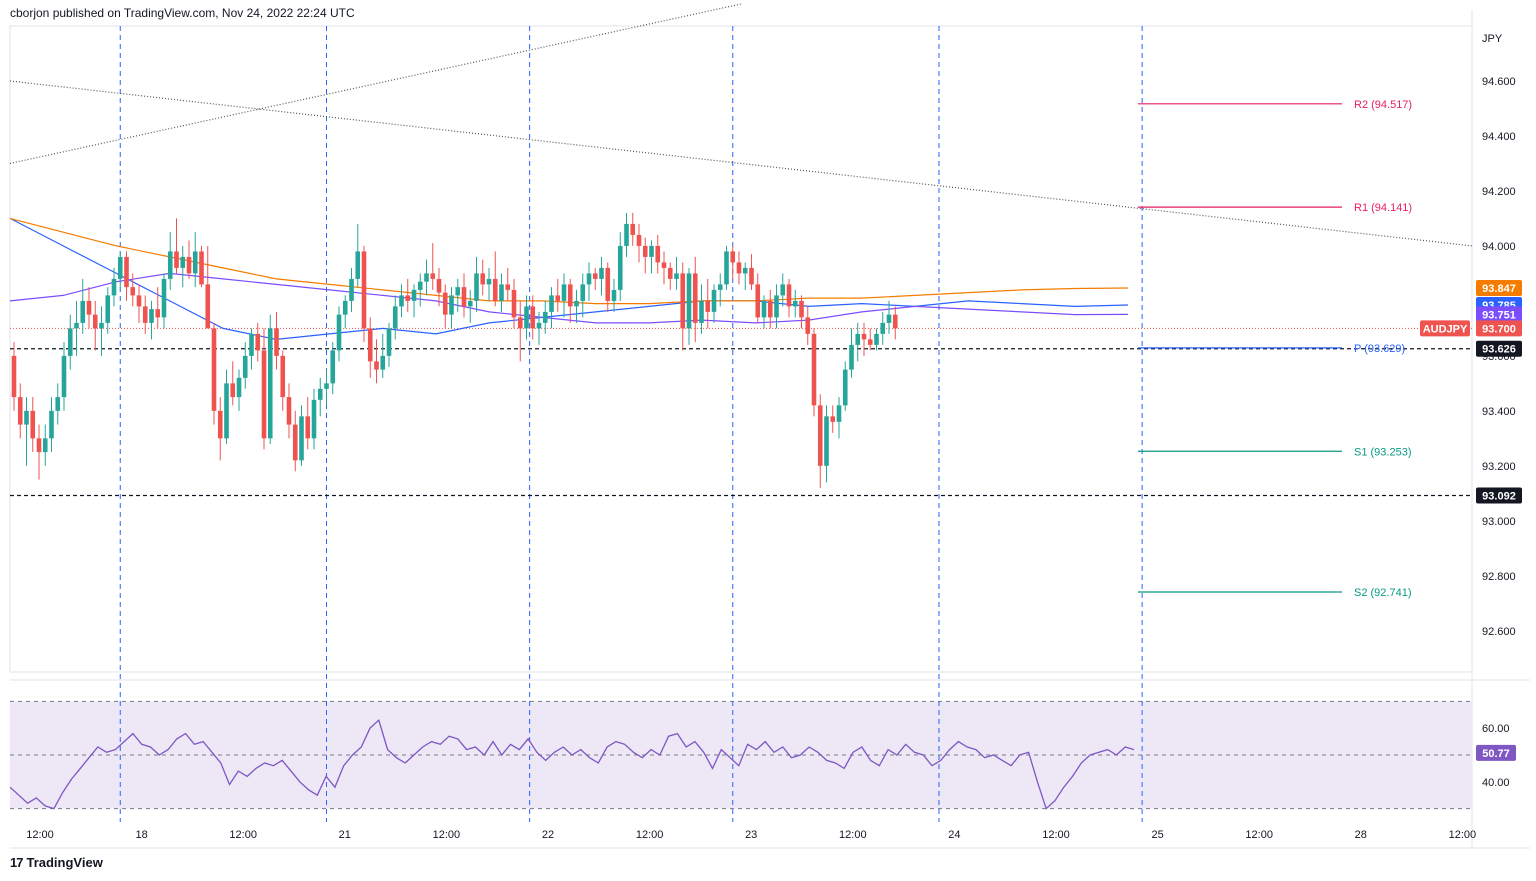 The height and width of the screenshot is (881, 1536). Describe the element at coordinates (56, 862) in the screenshot. I see `tradingview-logo: 17 TradingView` at that location.